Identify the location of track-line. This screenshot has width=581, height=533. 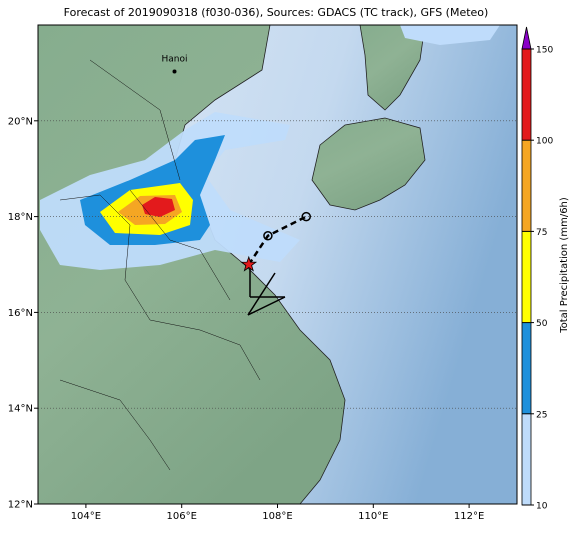
(277, 240).